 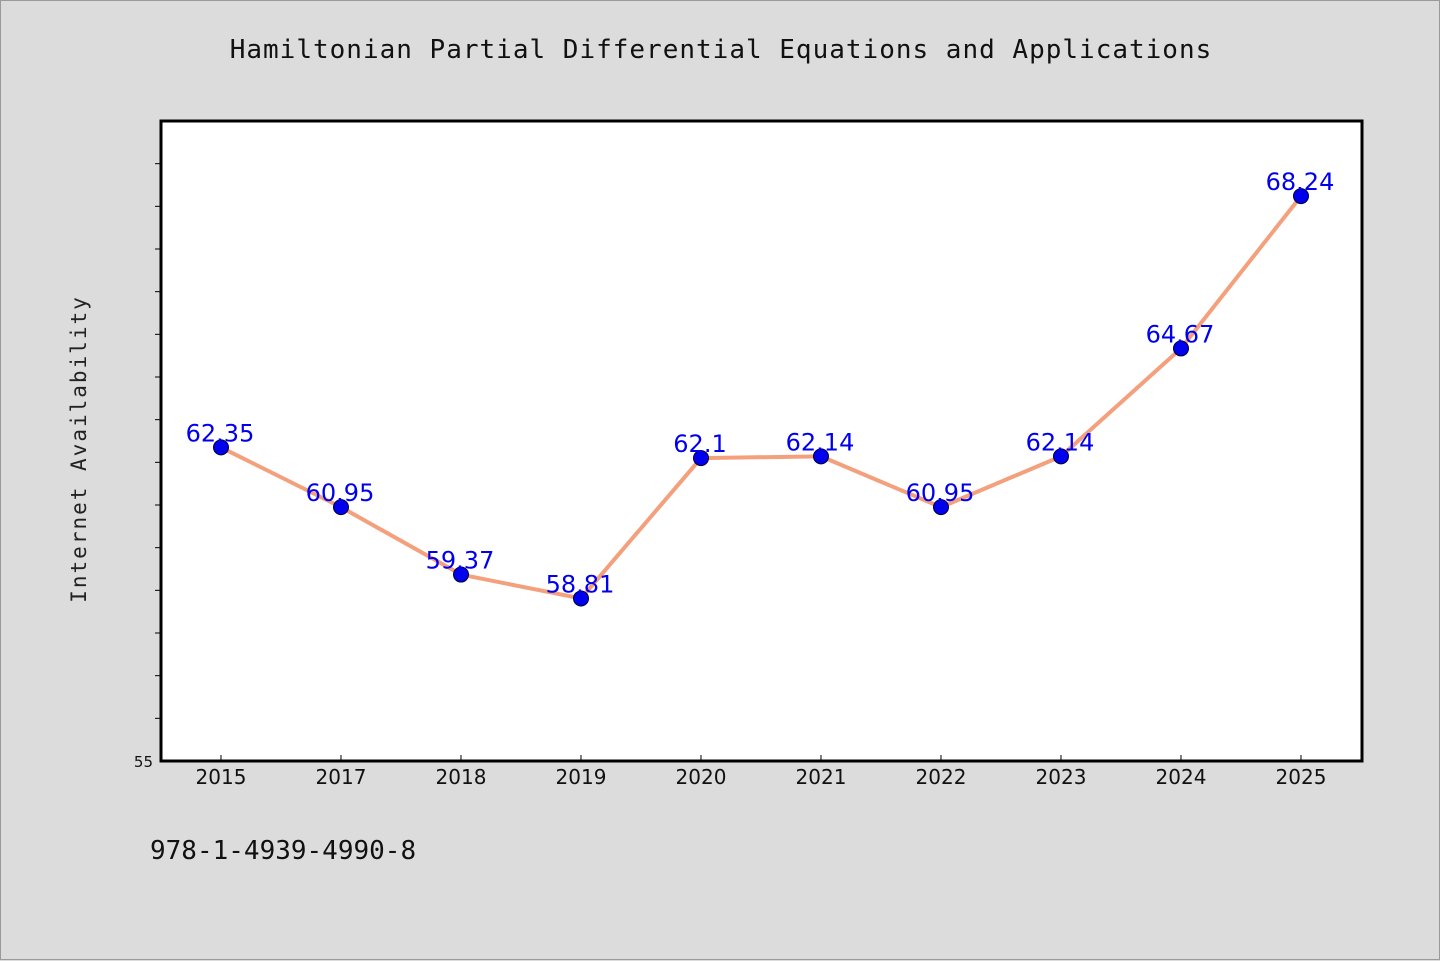 I want to click on x-tick-label: 2025, so click(x=1301, y=777).